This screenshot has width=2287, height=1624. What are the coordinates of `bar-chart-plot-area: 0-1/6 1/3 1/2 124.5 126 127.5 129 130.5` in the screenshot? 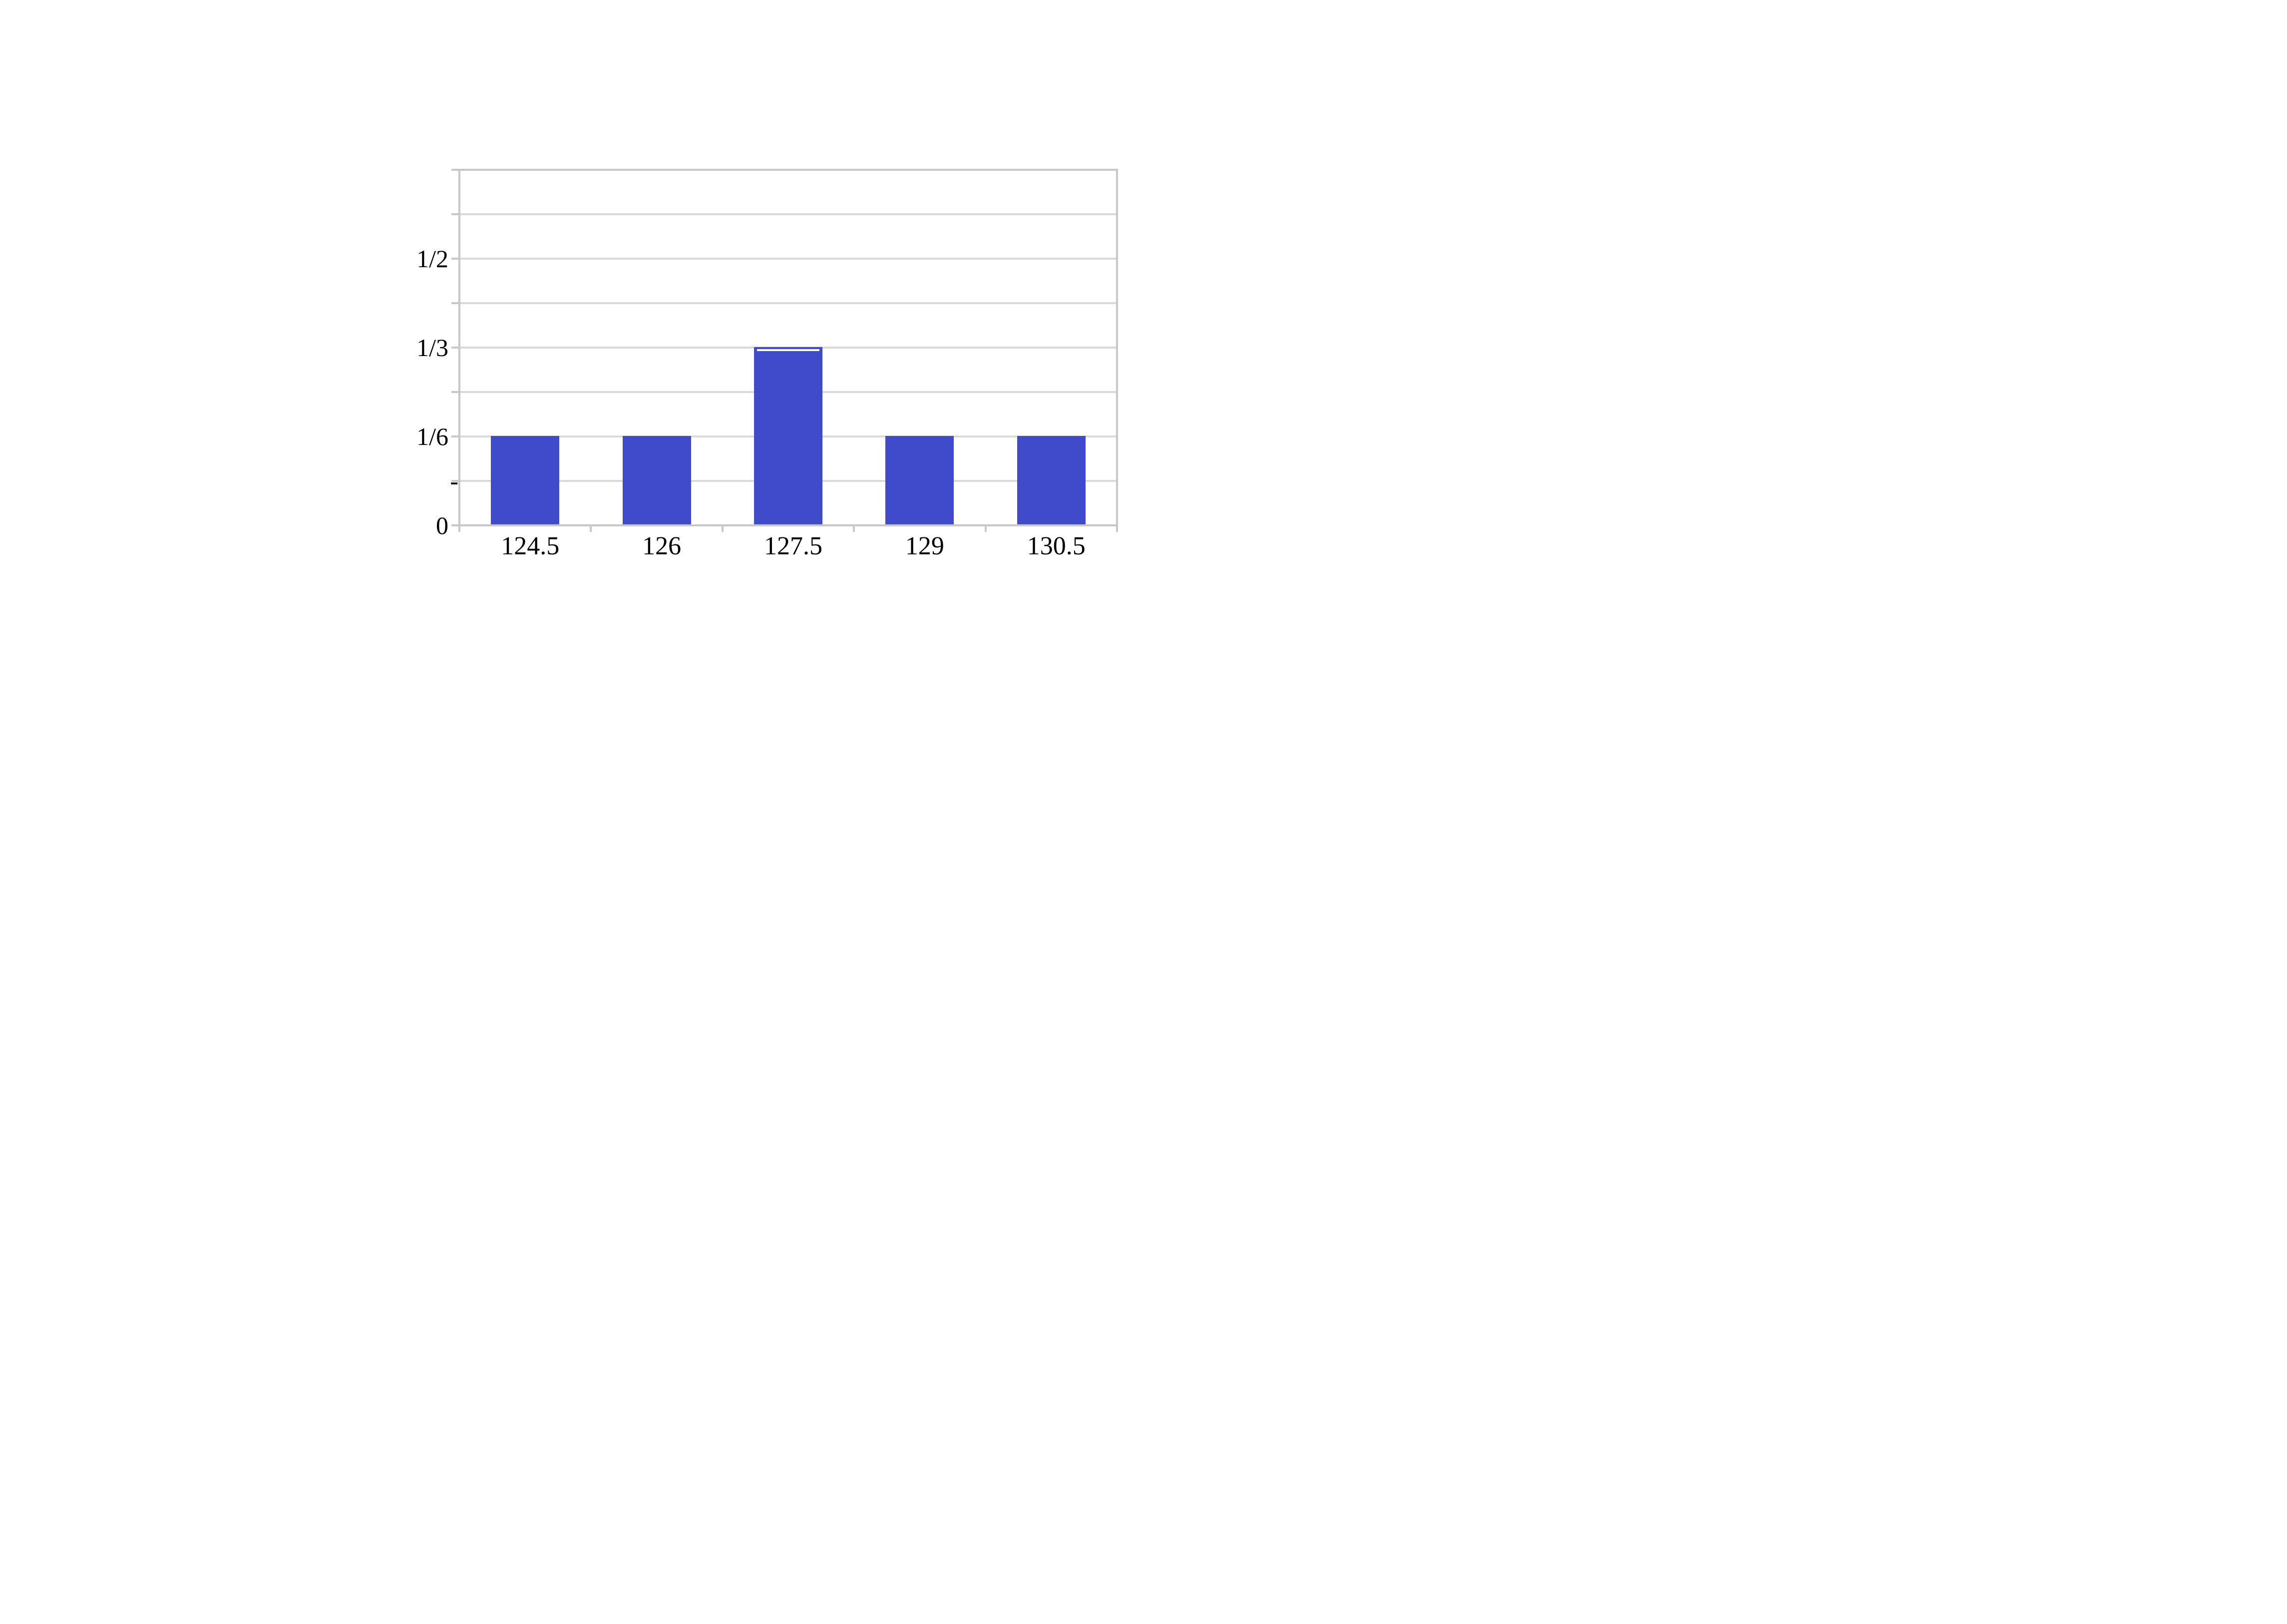 It's located at (767, 364).